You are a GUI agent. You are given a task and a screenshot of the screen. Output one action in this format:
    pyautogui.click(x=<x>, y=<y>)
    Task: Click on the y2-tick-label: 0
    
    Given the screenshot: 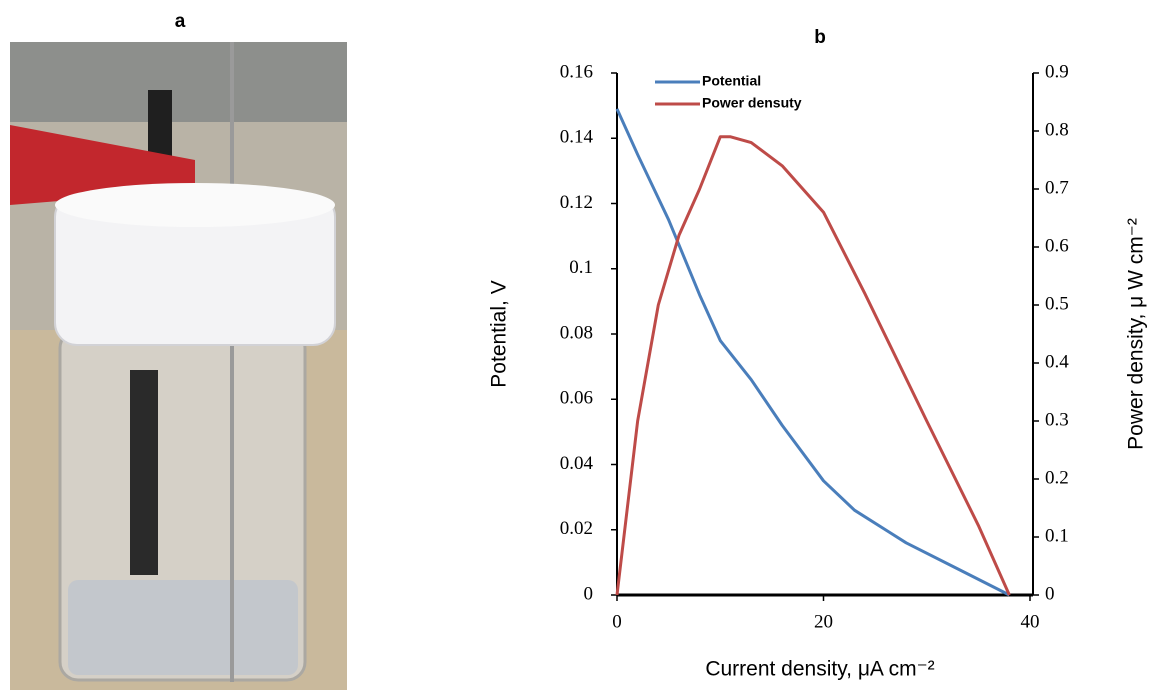 What is the action you would take?
    pyautogui.click(x=1050, y=593)
    